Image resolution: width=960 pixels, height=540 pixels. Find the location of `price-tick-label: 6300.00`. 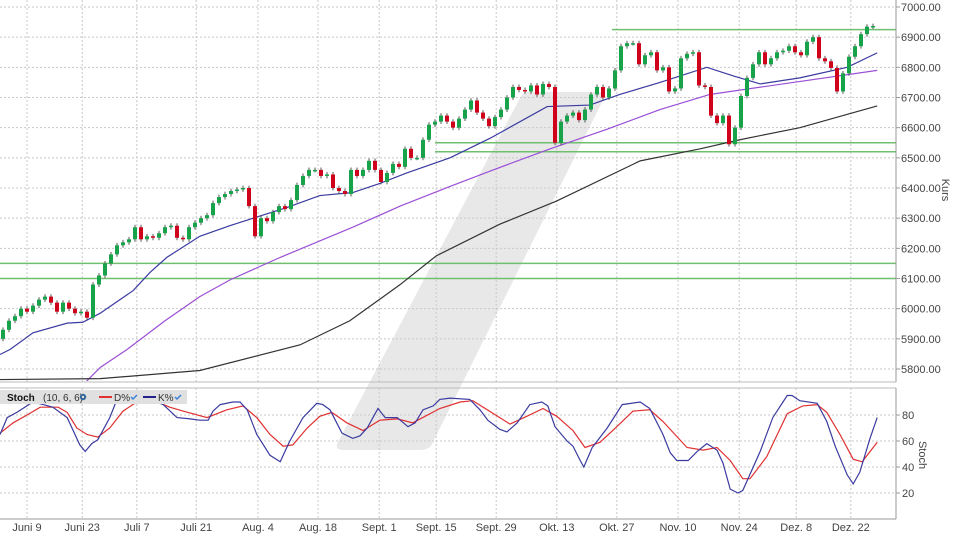

price-tick-label: 6300.00 is located at coordinates (921, 219).